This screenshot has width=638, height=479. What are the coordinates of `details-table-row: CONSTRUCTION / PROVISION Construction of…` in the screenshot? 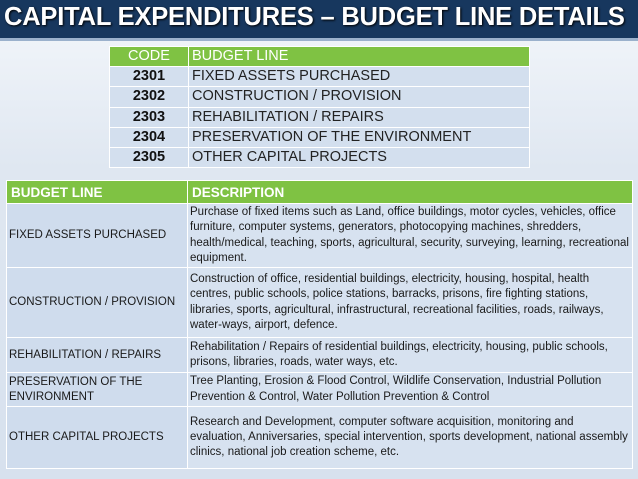 It's located at (319, 302).